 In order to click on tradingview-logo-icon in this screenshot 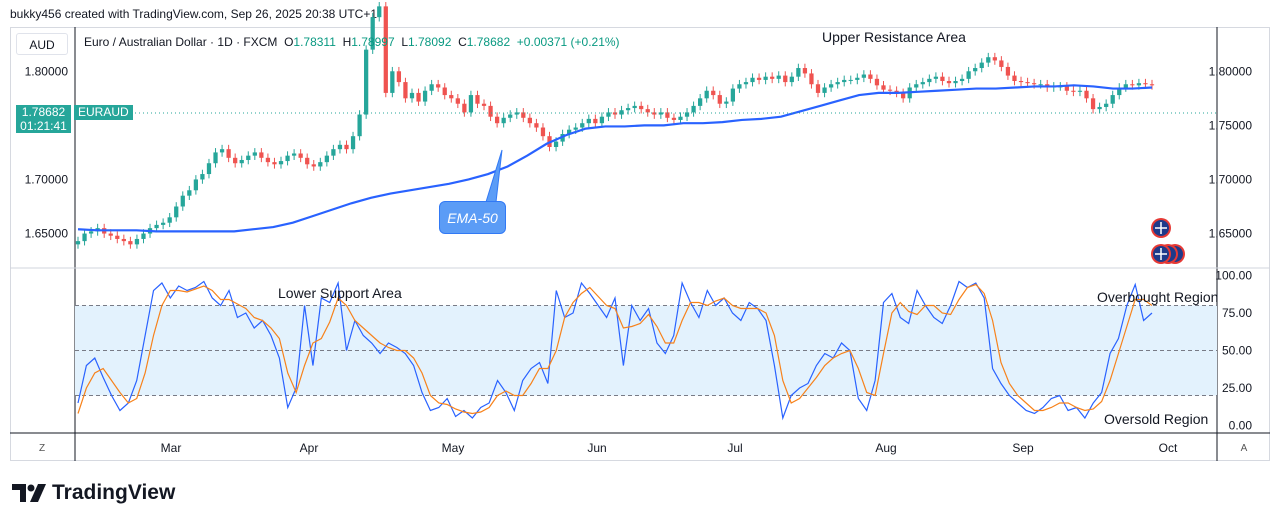, I will do `click(29, 493)`.